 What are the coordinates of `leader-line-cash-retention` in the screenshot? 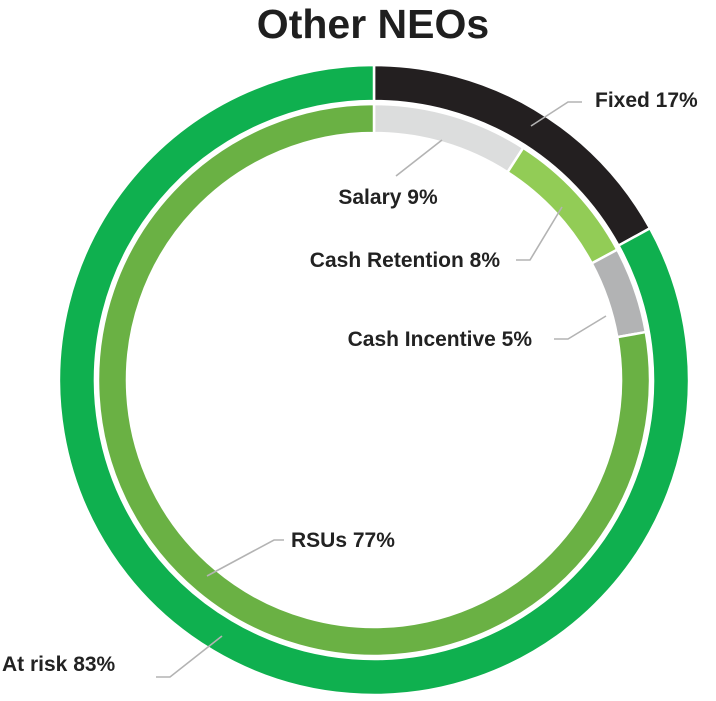 It's located at (539, 233).